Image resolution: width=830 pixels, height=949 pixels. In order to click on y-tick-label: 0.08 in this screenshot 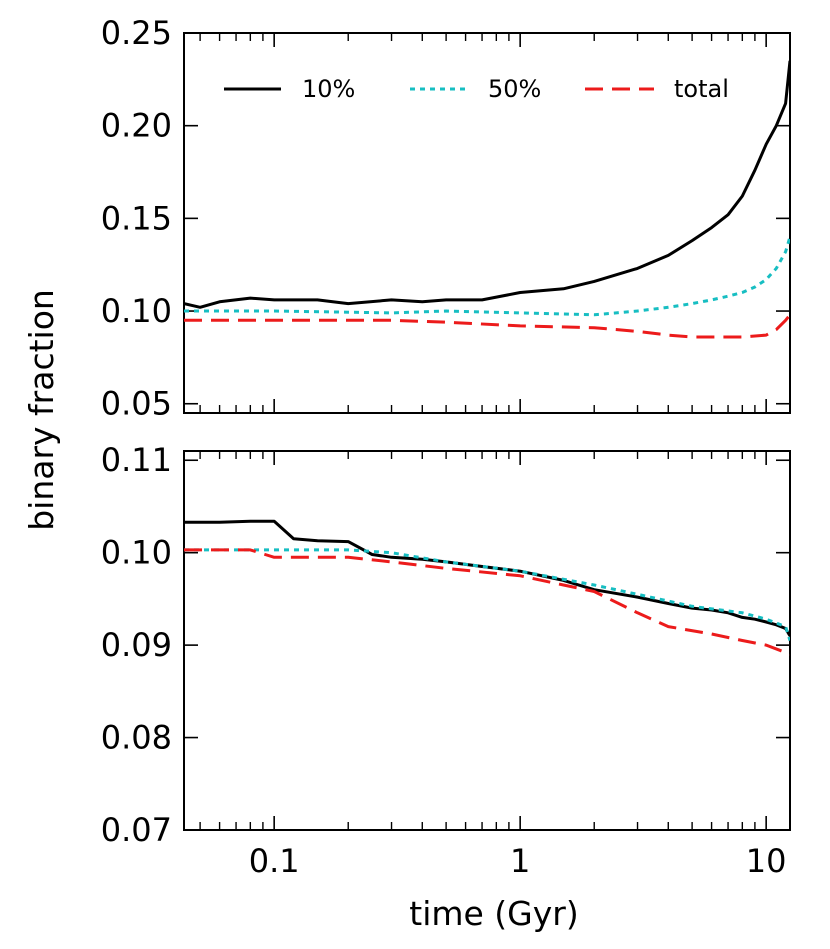, I will do `click(136, 738)`.